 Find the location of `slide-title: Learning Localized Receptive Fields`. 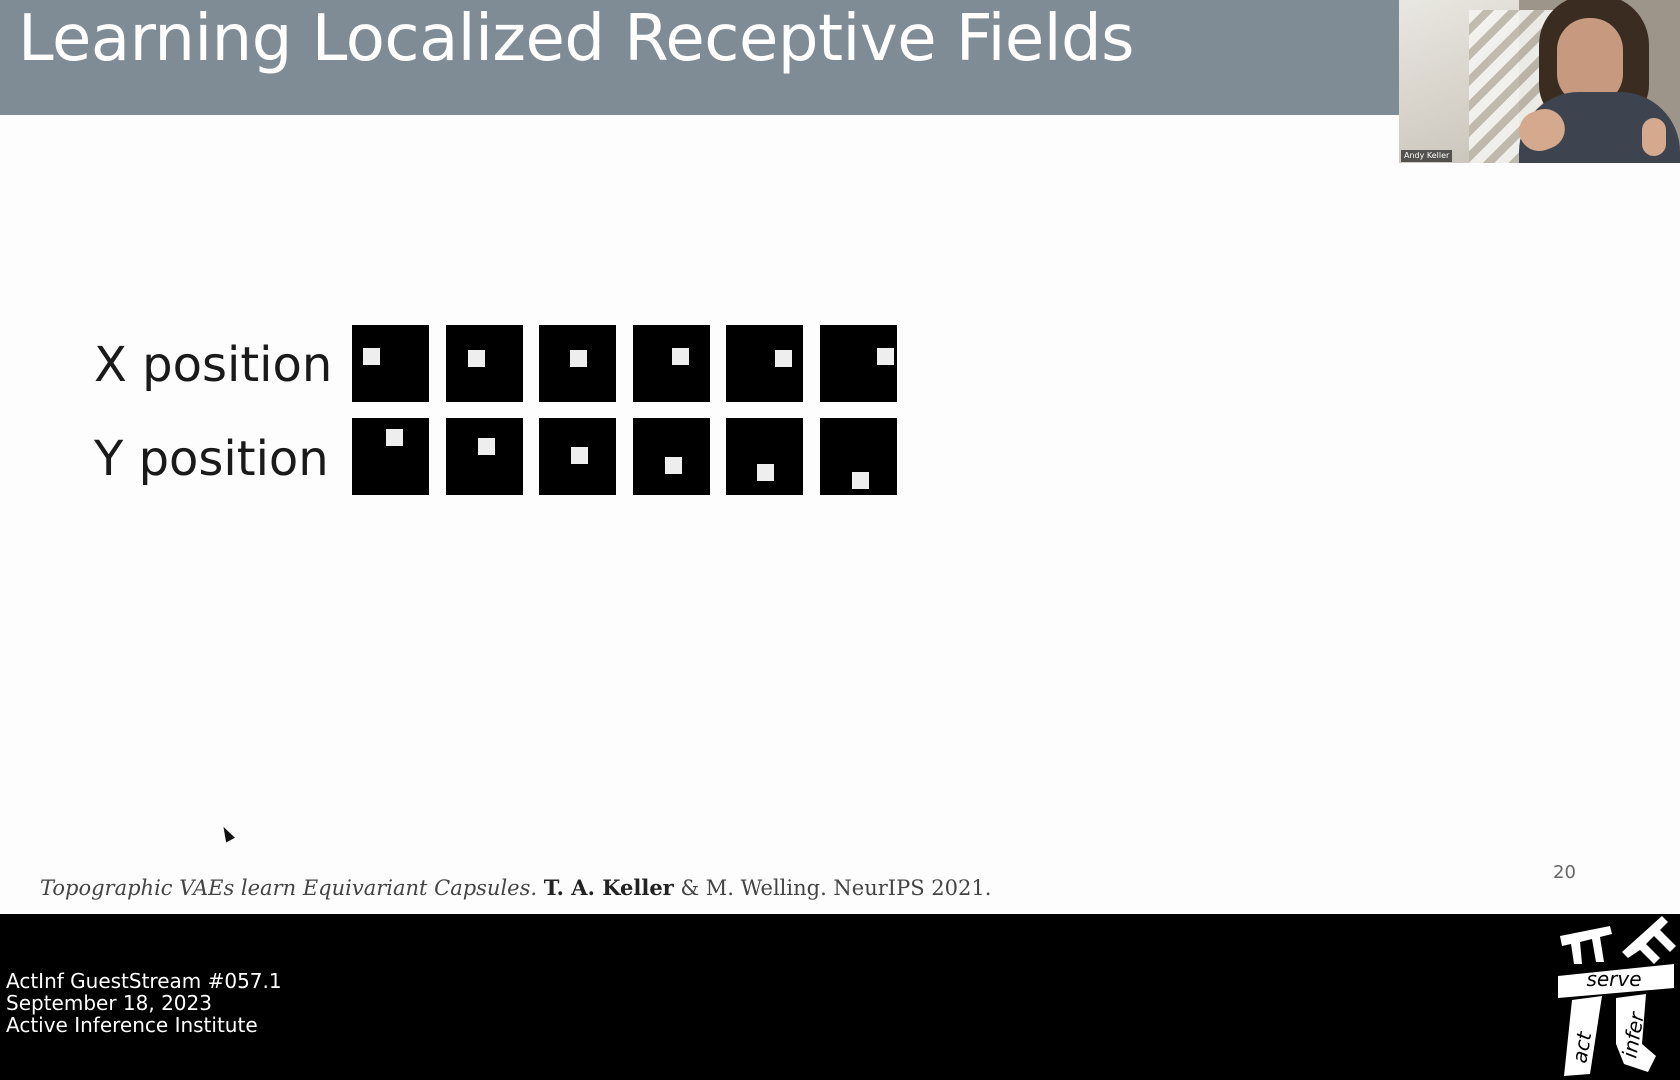

slide-title: Learning Localized Receptive Fields is located at coordinates (576, 39).